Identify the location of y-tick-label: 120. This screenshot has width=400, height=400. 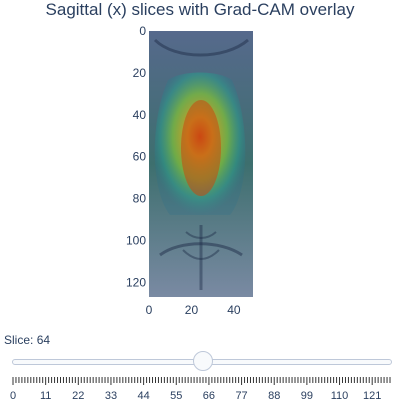
(136, 282).